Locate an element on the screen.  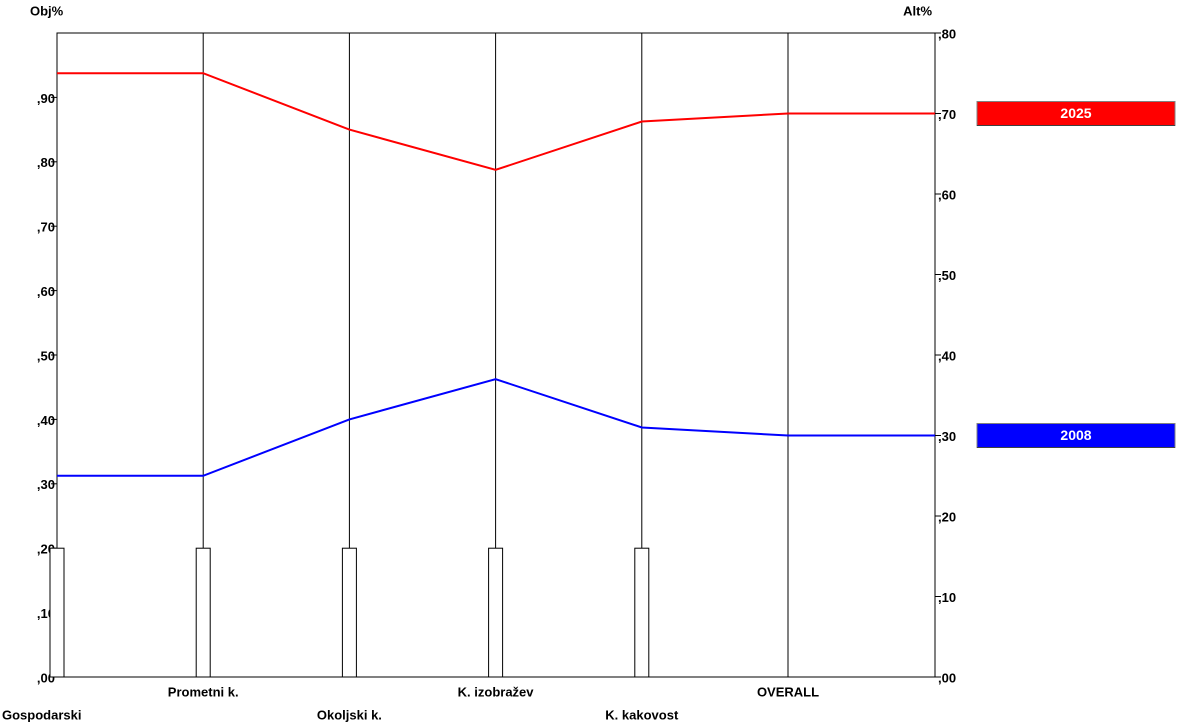
y-tick-label: ,90 is located at coordinates (46, 98).